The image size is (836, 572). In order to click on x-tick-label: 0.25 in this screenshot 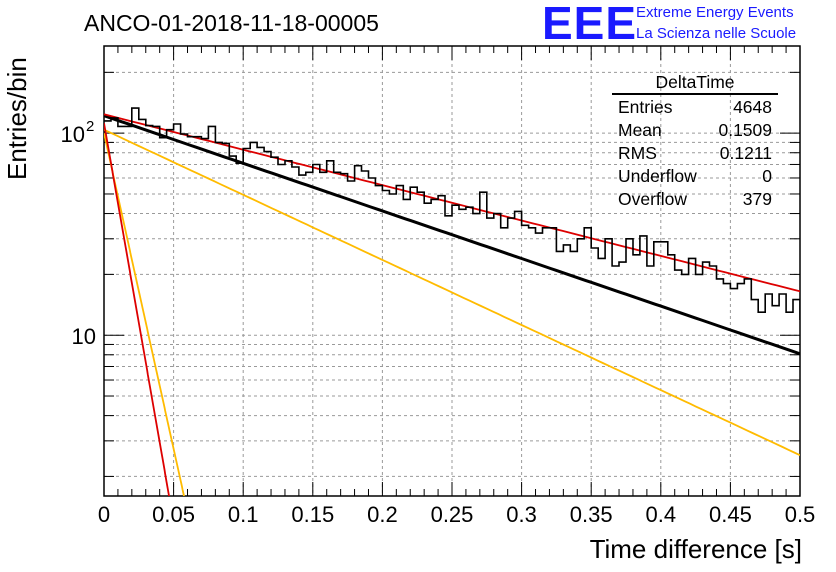, I will do `click(452, 514)`.